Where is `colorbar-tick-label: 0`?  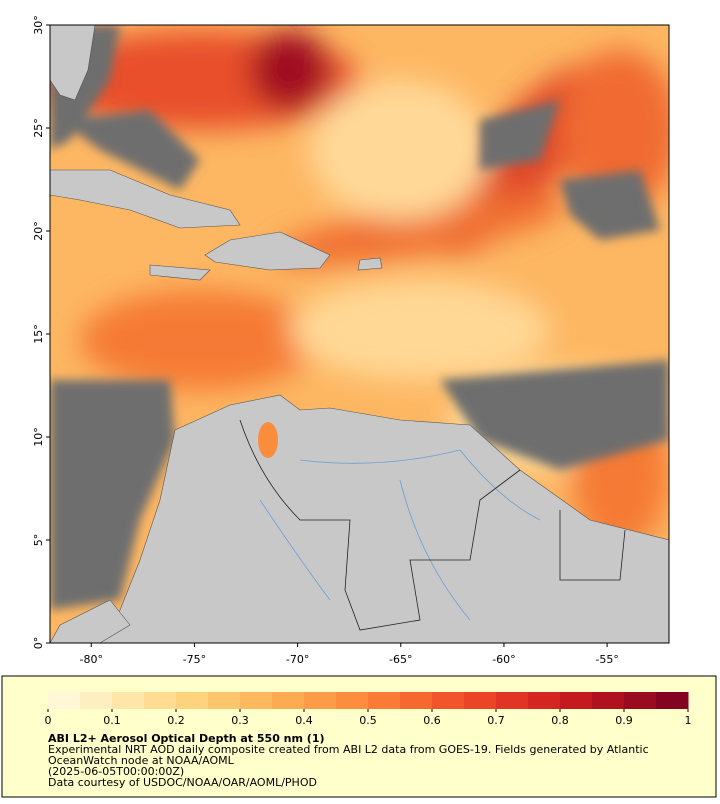 colorbar-tick-label: 0 is located at coordinates (48, 720).